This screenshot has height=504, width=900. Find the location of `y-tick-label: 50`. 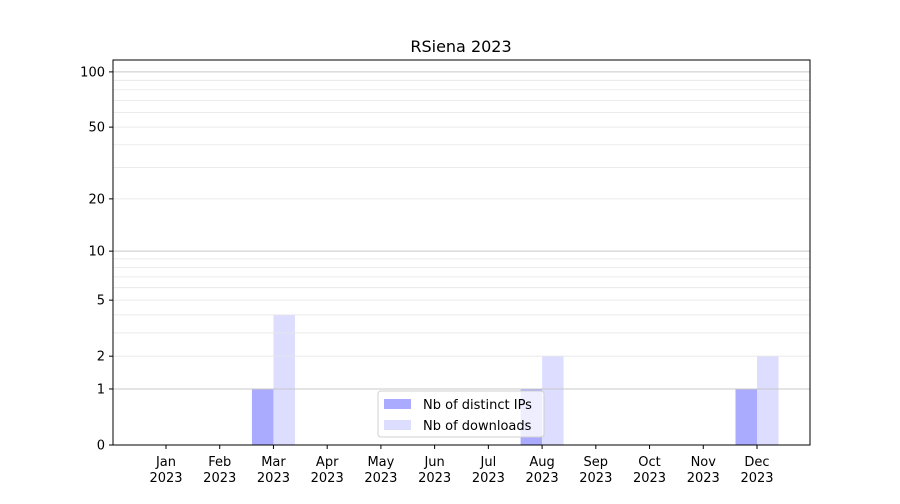

y-tick-label: 50 is located at coordinates (96, 128).